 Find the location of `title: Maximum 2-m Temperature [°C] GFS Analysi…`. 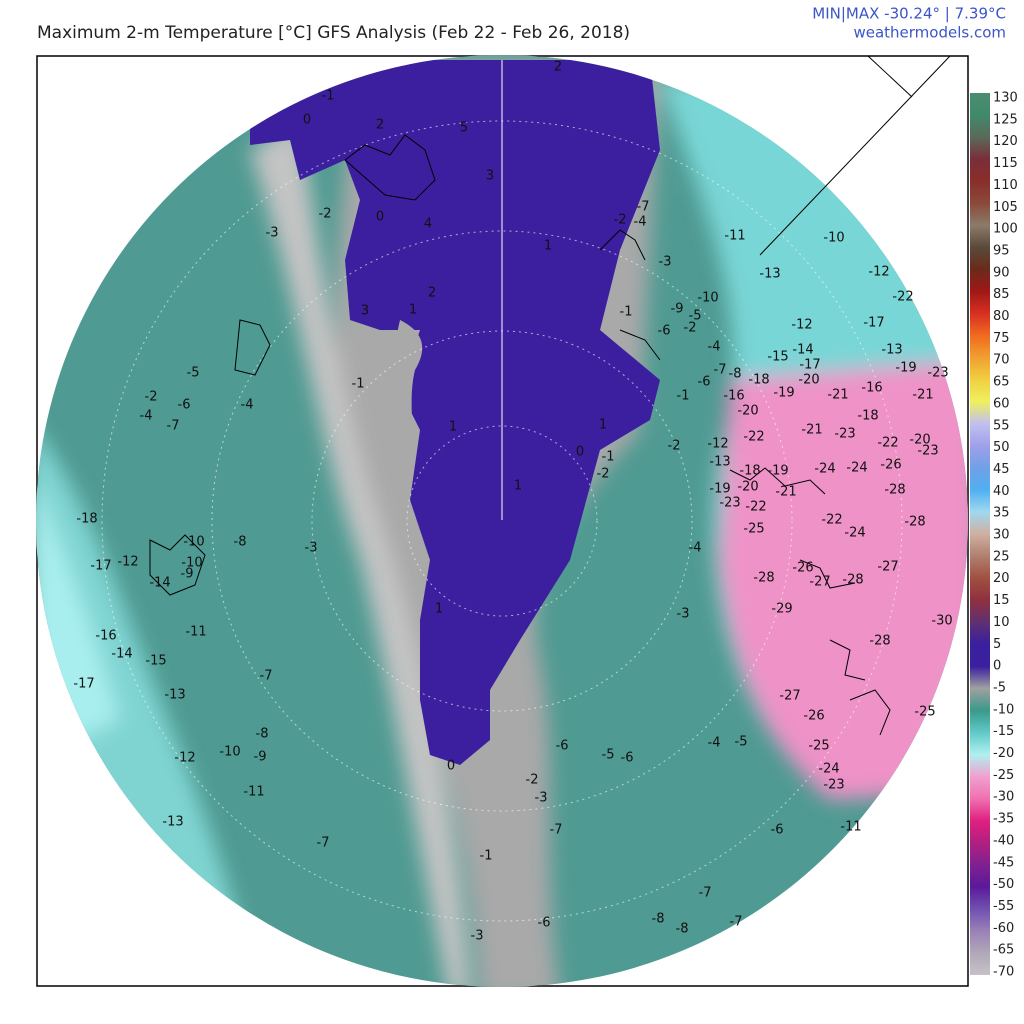

title: Maximum 2-m Temperature [°C] GFS Analysi… is located at coordinates (333, 33).